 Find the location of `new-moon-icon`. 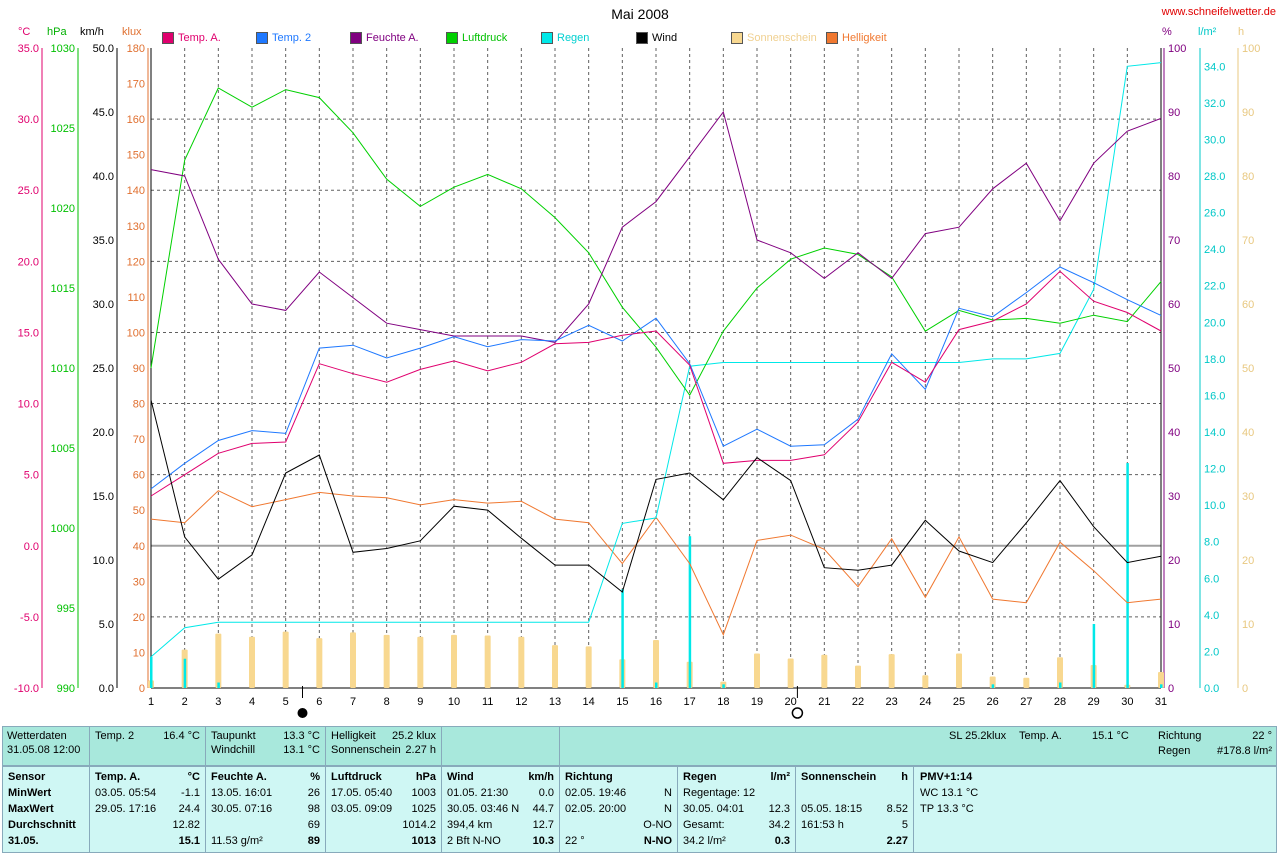

new-moon-icon is located at coordinates (302, 713).